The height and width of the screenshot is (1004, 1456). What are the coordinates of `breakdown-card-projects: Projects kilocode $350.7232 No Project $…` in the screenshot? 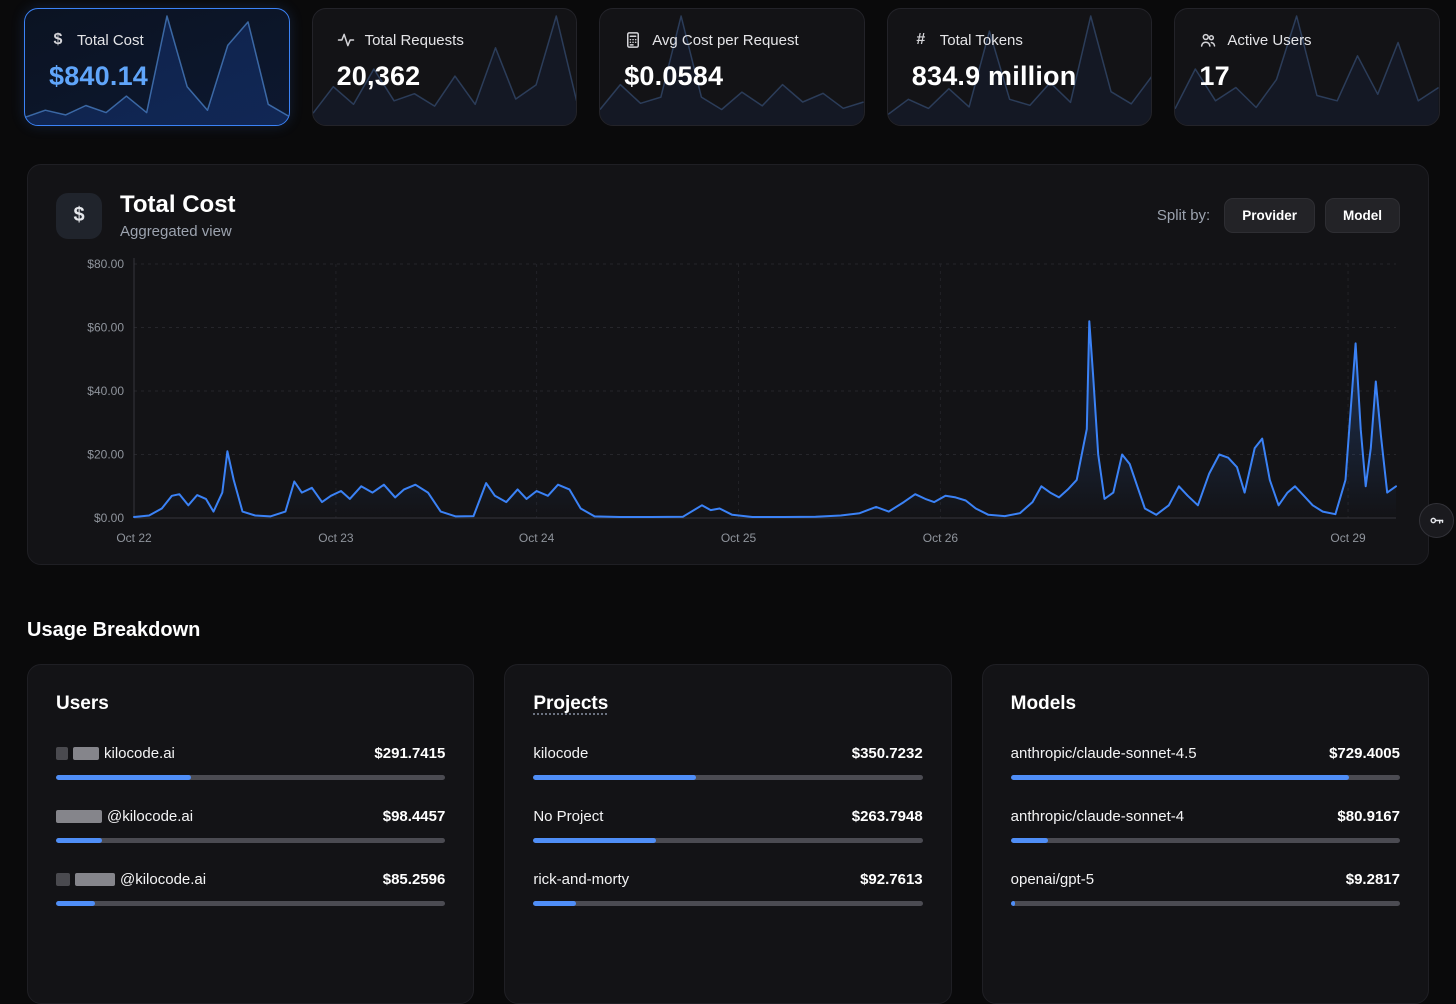 It's located at (728, 834).